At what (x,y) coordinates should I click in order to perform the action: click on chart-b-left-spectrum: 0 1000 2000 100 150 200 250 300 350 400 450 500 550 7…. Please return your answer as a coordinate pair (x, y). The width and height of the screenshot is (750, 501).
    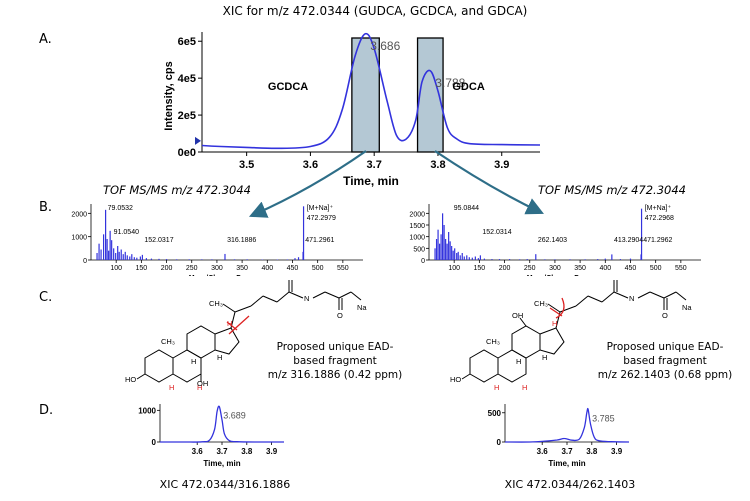
    Looking at the image, I should click on (217, 240).